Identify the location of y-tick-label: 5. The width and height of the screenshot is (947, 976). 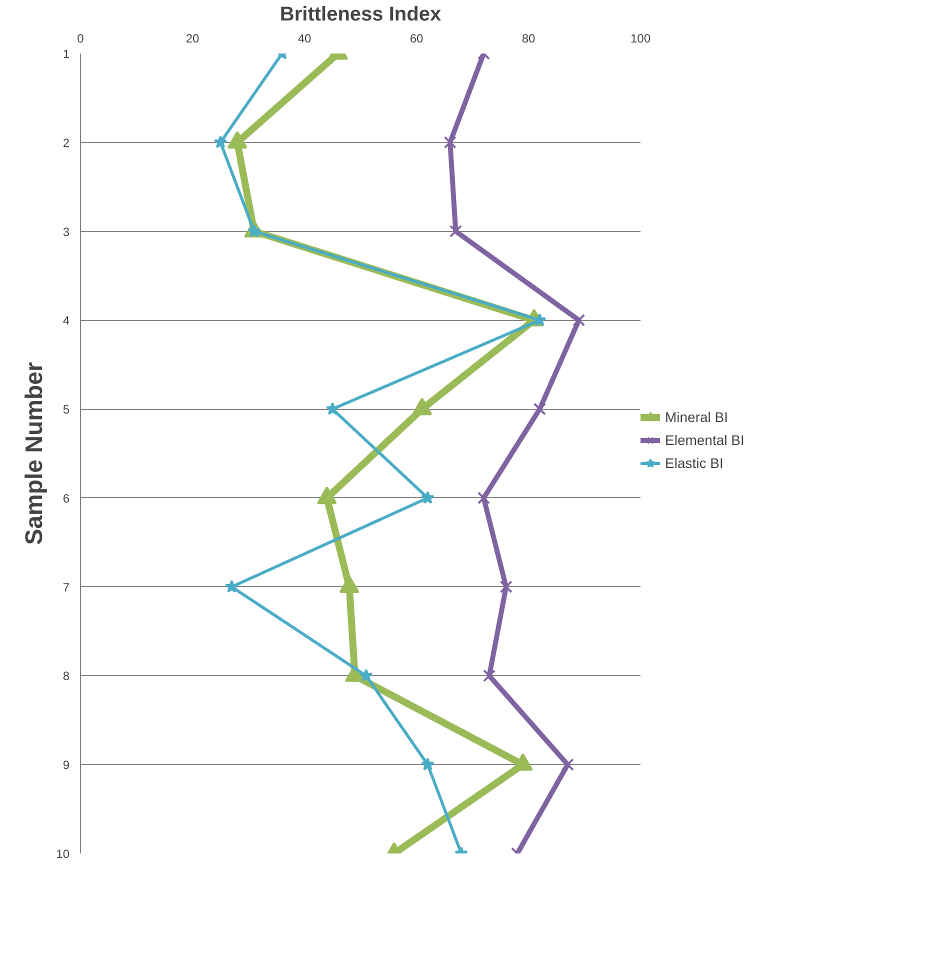
(66, 409).